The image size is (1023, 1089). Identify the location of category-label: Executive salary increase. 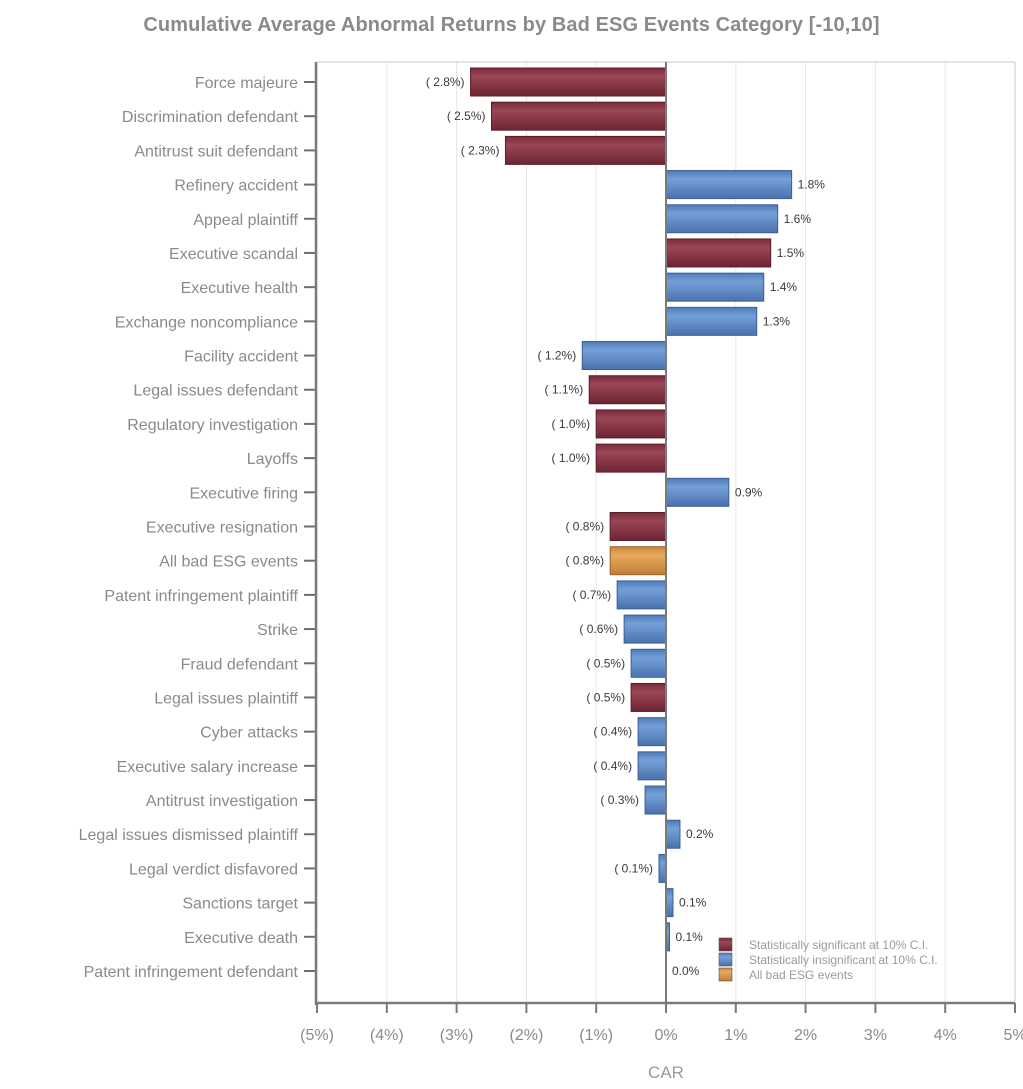
(208, 767).